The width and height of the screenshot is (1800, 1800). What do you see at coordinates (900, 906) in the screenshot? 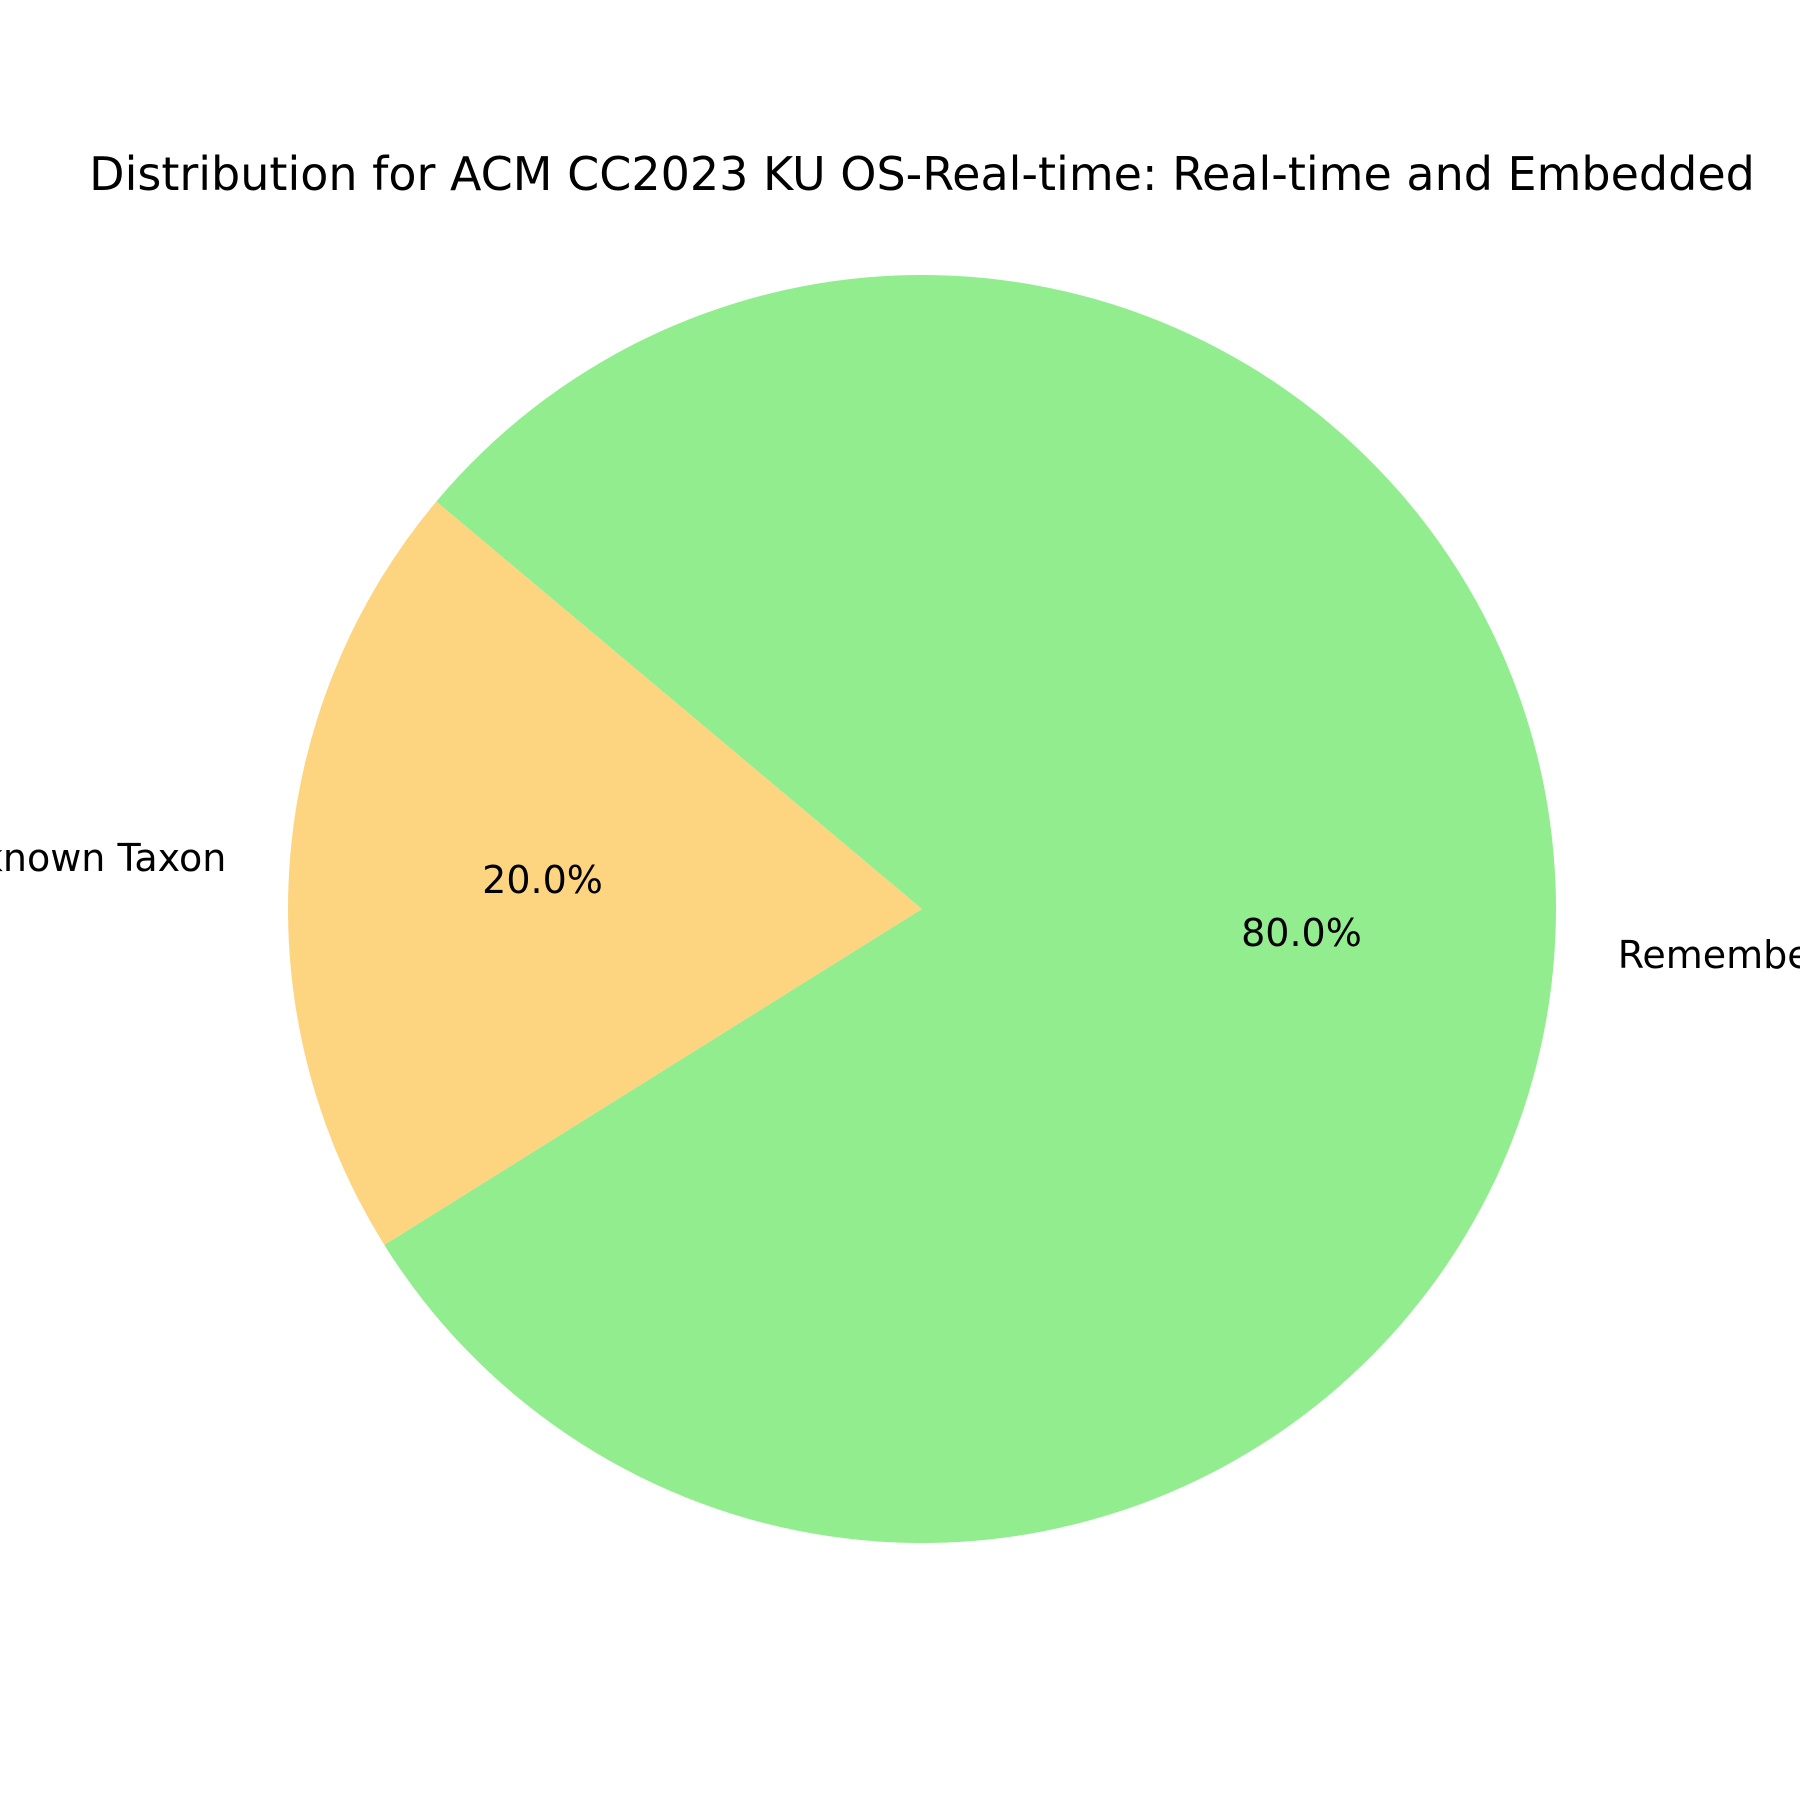
I see `pie-labels: Unknown Taxon 20.0% Remember Taxon 80.0%` at bounding box center [900, 906].